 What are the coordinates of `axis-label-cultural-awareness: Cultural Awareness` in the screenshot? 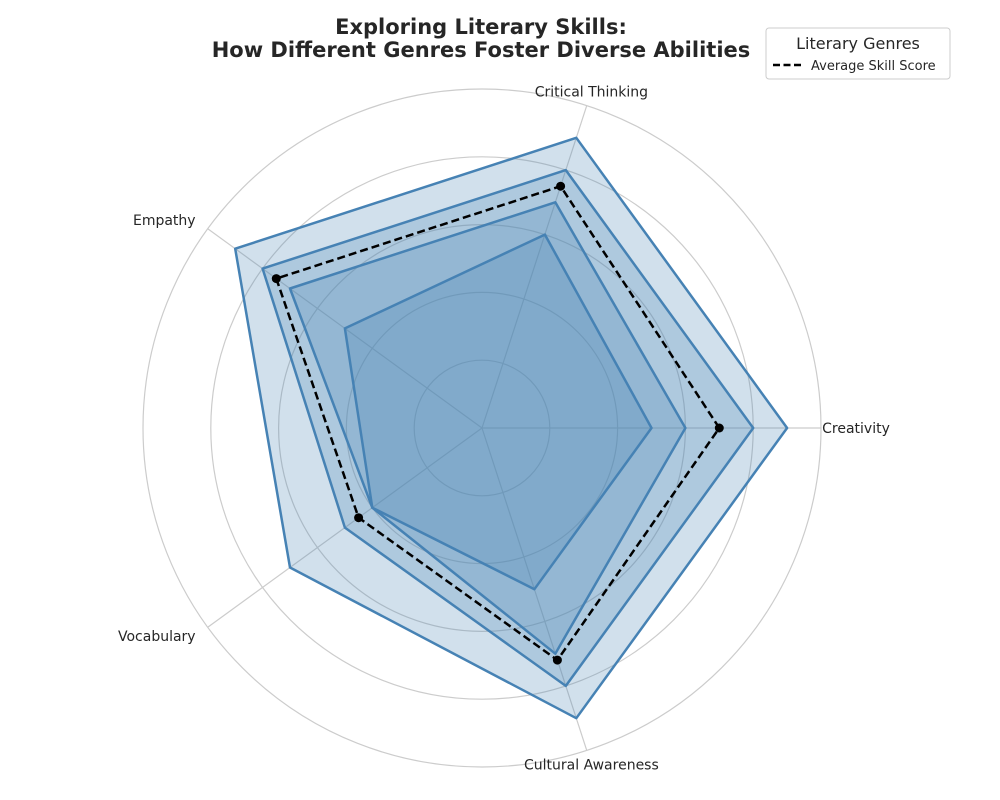 It's located at (591, 766).